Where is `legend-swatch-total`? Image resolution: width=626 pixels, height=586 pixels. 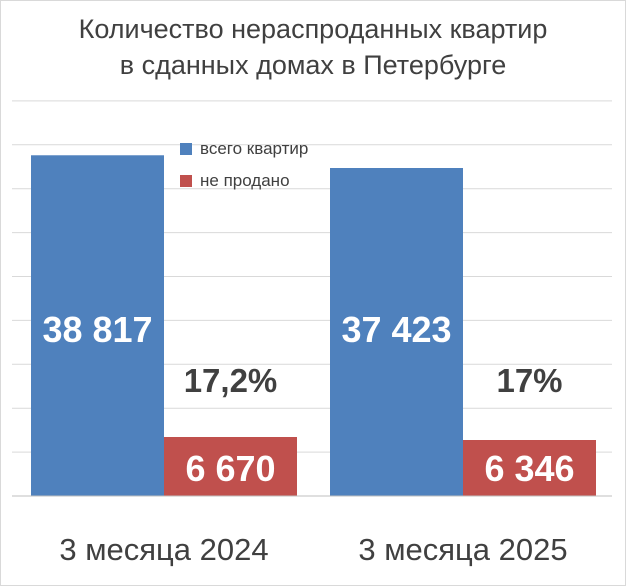 legend-swatch-total is located at coordinates (186, 149).